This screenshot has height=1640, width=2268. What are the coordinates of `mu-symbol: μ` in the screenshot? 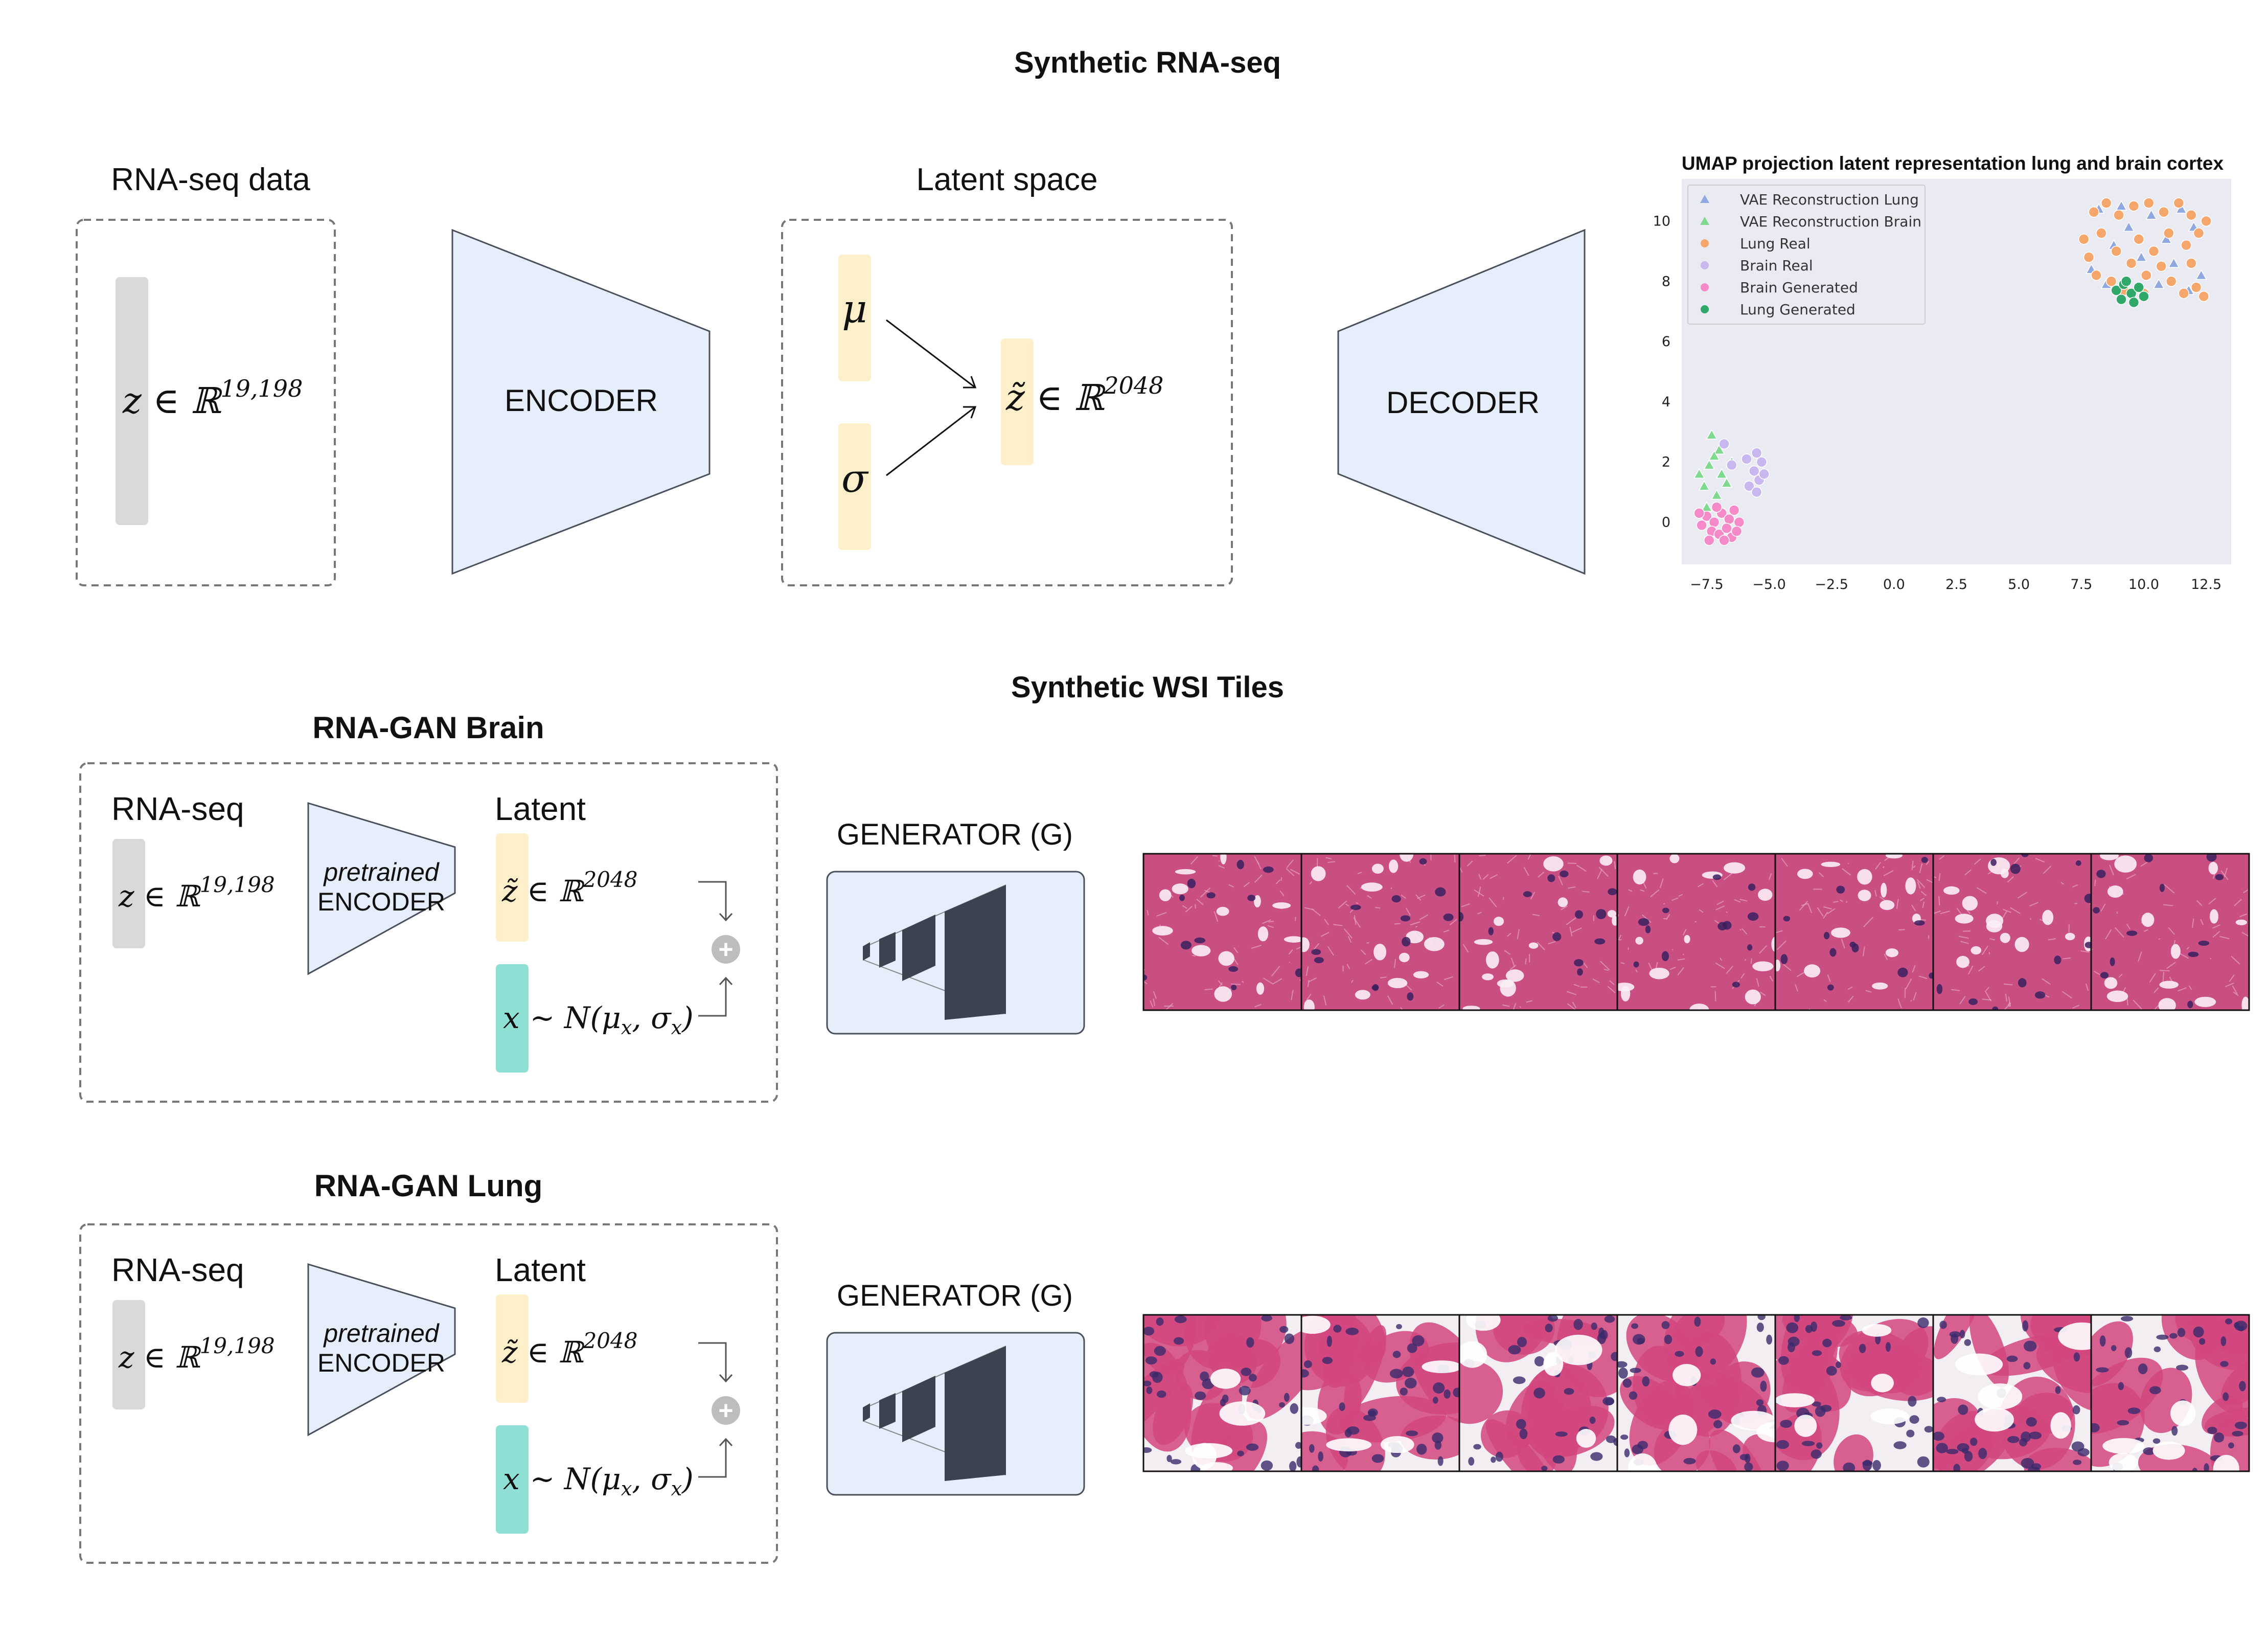 It's located at (855, 309).